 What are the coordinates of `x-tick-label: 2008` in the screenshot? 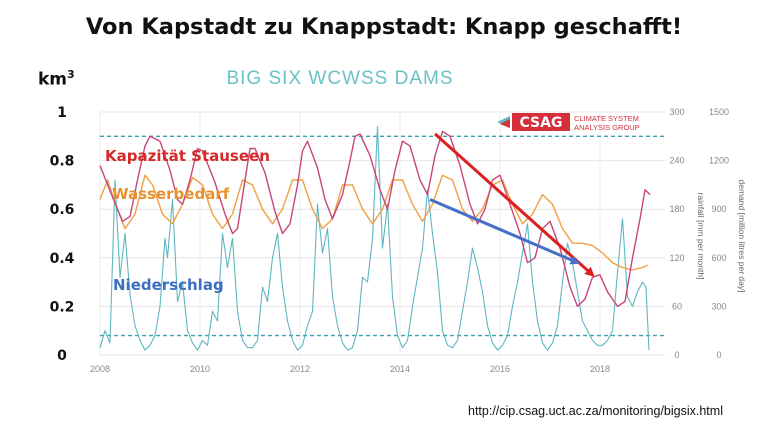 It's located at (100, 369).